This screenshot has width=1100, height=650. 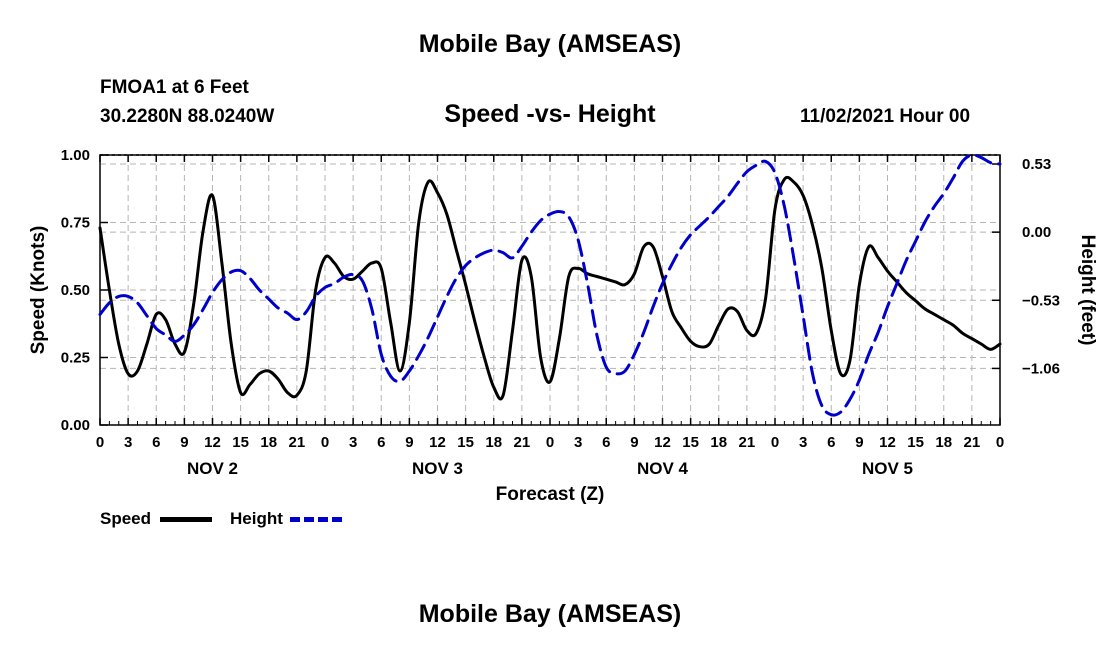 What do you see at coordinates (887, 468) in the screenshot?
I see `day-label: NOV 5` at bounding box center [887, 468].